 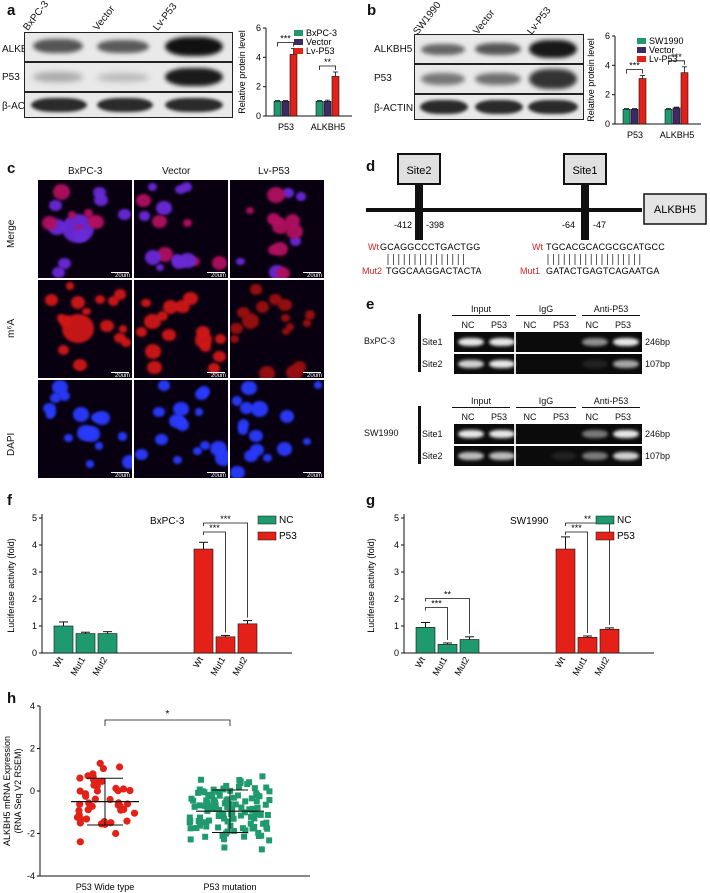 What do you see at coordinates (165, 17) in the screenshot?
I see `lane-label: Lv-P53` at bounding box center [165, 17].